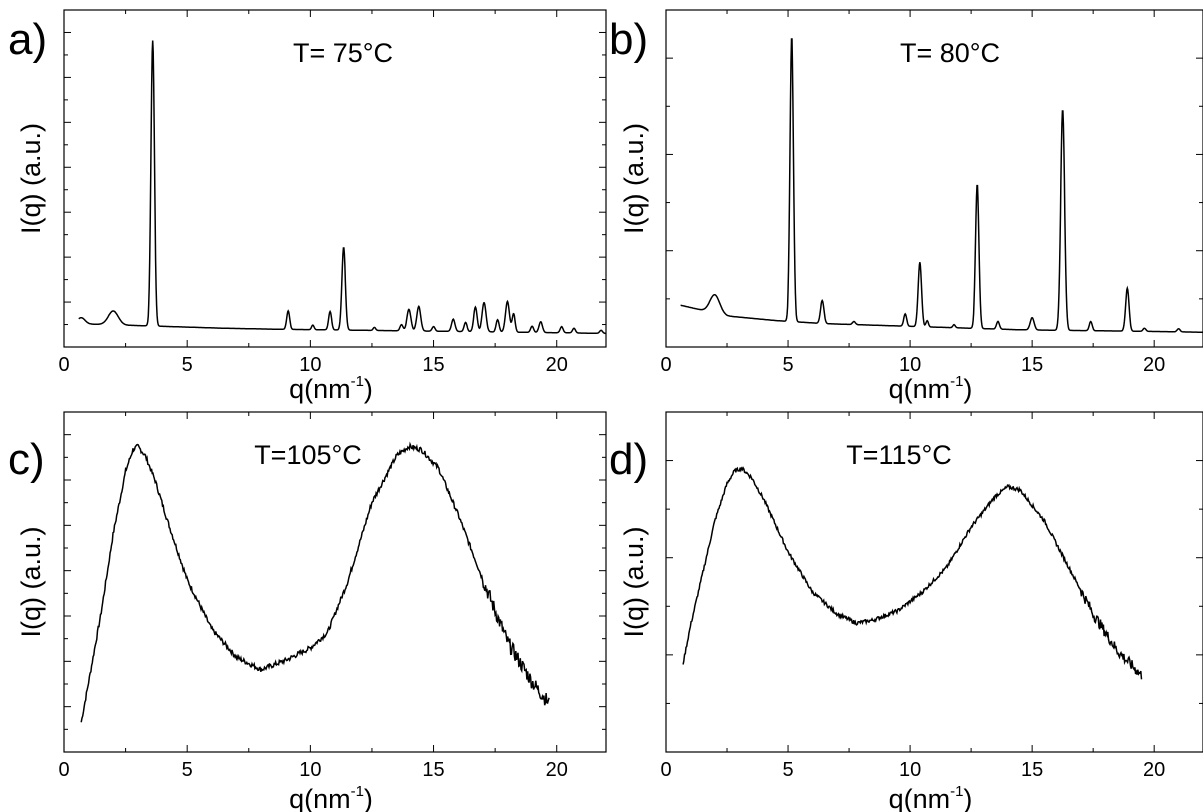 This screenshot has width=1203, height=812. What do you see at coordinates (343, 53) in the screenshot?
I see `temperature-label: T= 75°C` at bounding box center [343, 53].